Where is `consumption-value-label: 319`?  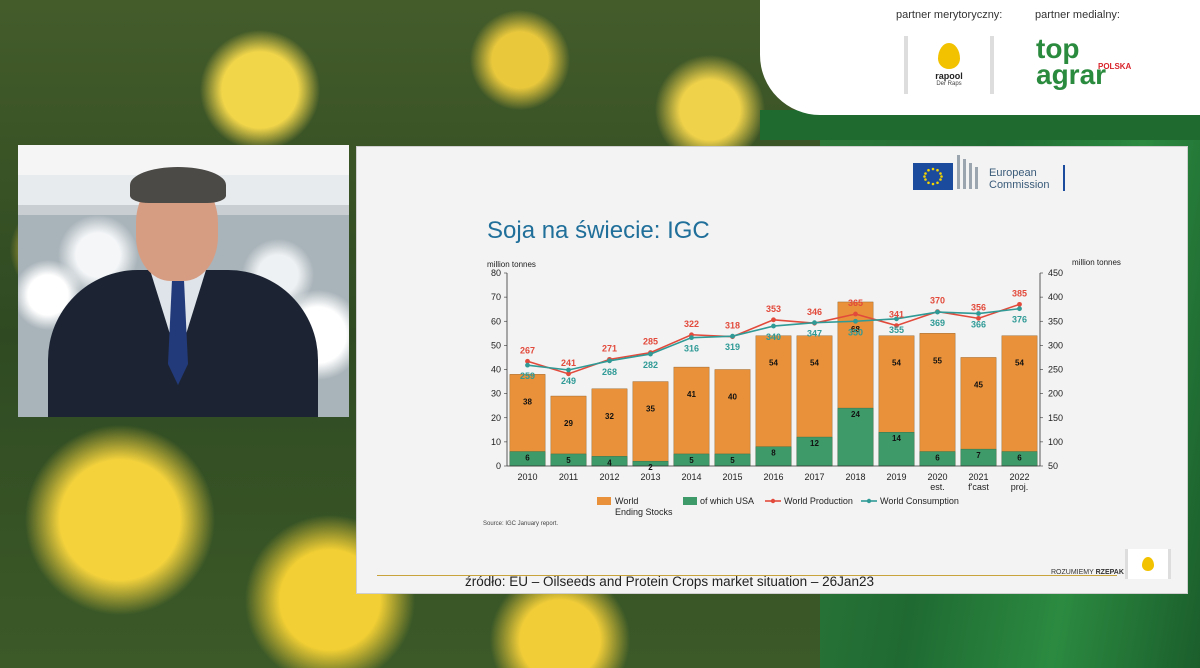 consumption-value-label: 319 is located at coordinates (732, 347).